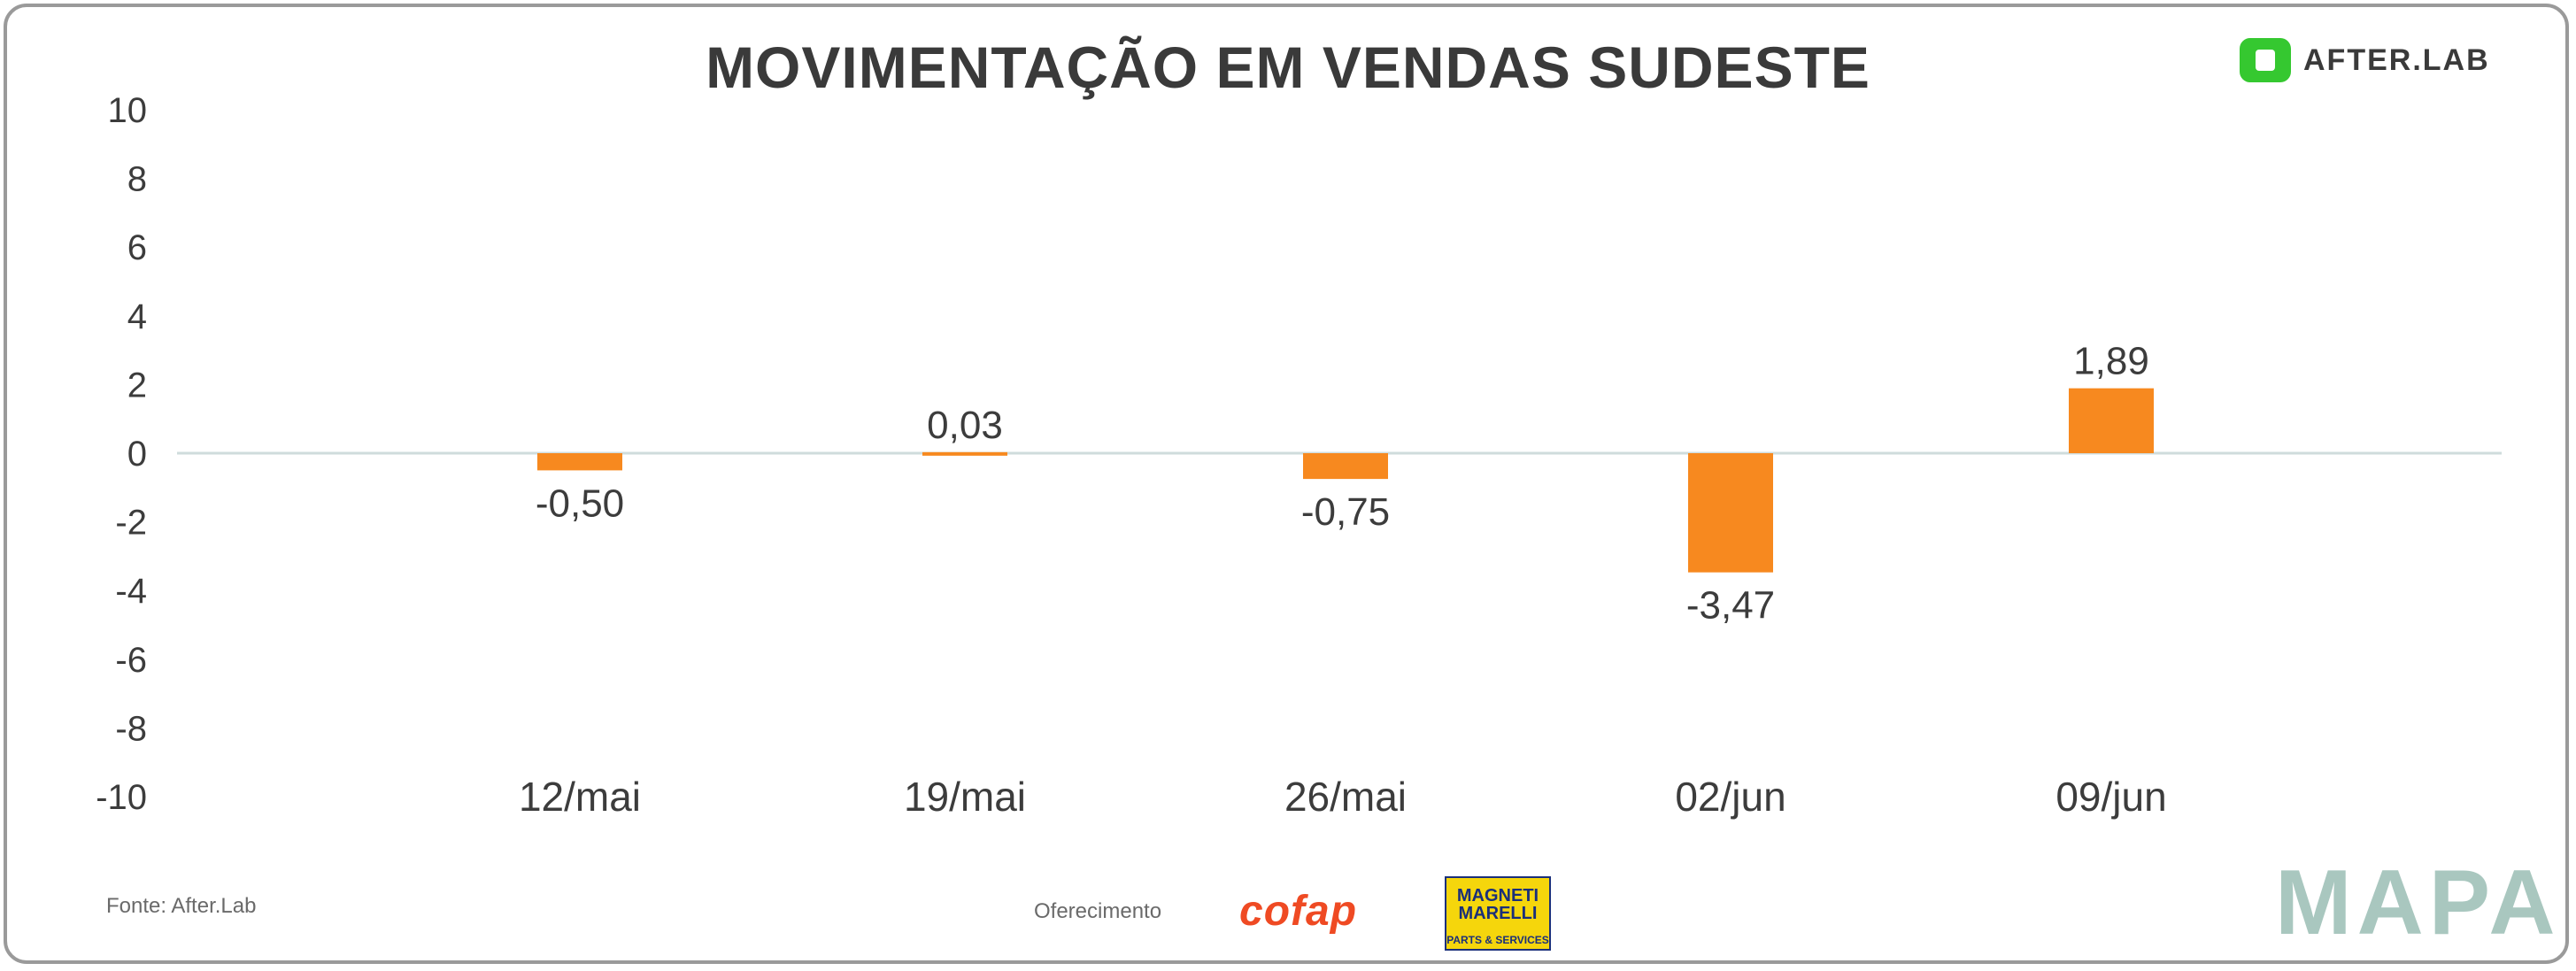 This screenshot has height=971, width=2576. What do you see at coordinates (2418, 903) in the screenshot?
I see `mapa-logo: MAPA` at bounding box center [2418, 903].